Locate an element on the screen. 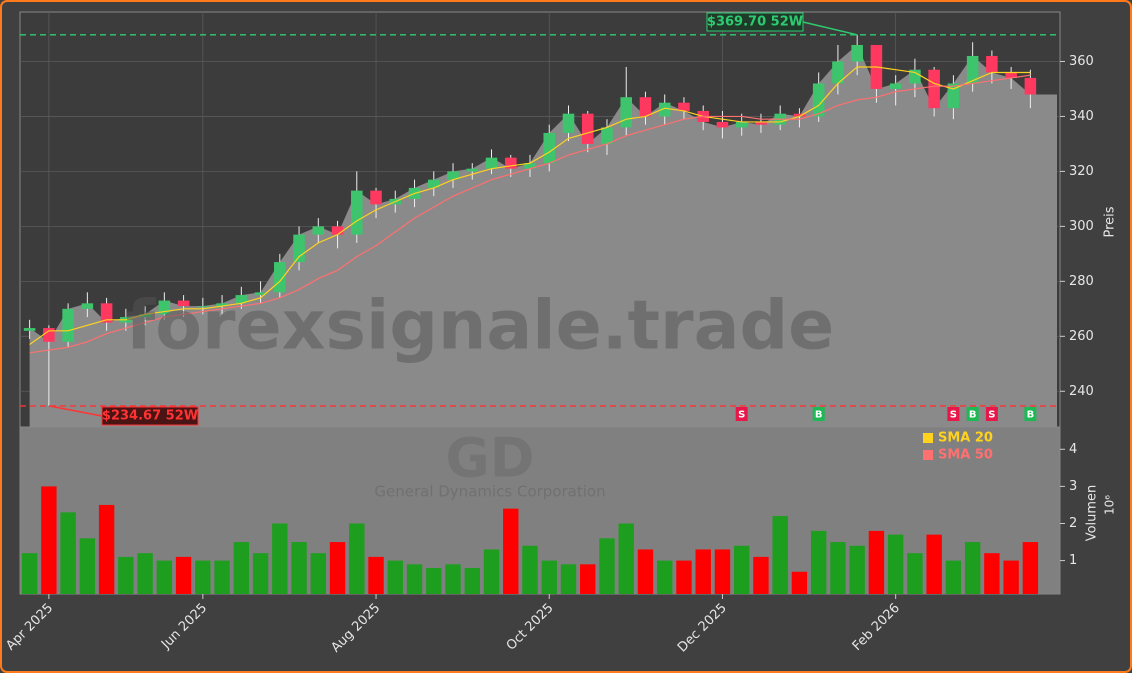  volume-tick-label: 3 is located at coordinates (1073, 486).